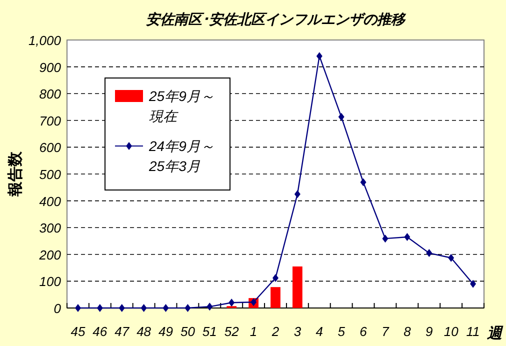 The width and height of the screenshot is (506, 346). Describe the element at coordinates (298, 331) in the screenshot. I see `x-tick-label: 3` at that location.